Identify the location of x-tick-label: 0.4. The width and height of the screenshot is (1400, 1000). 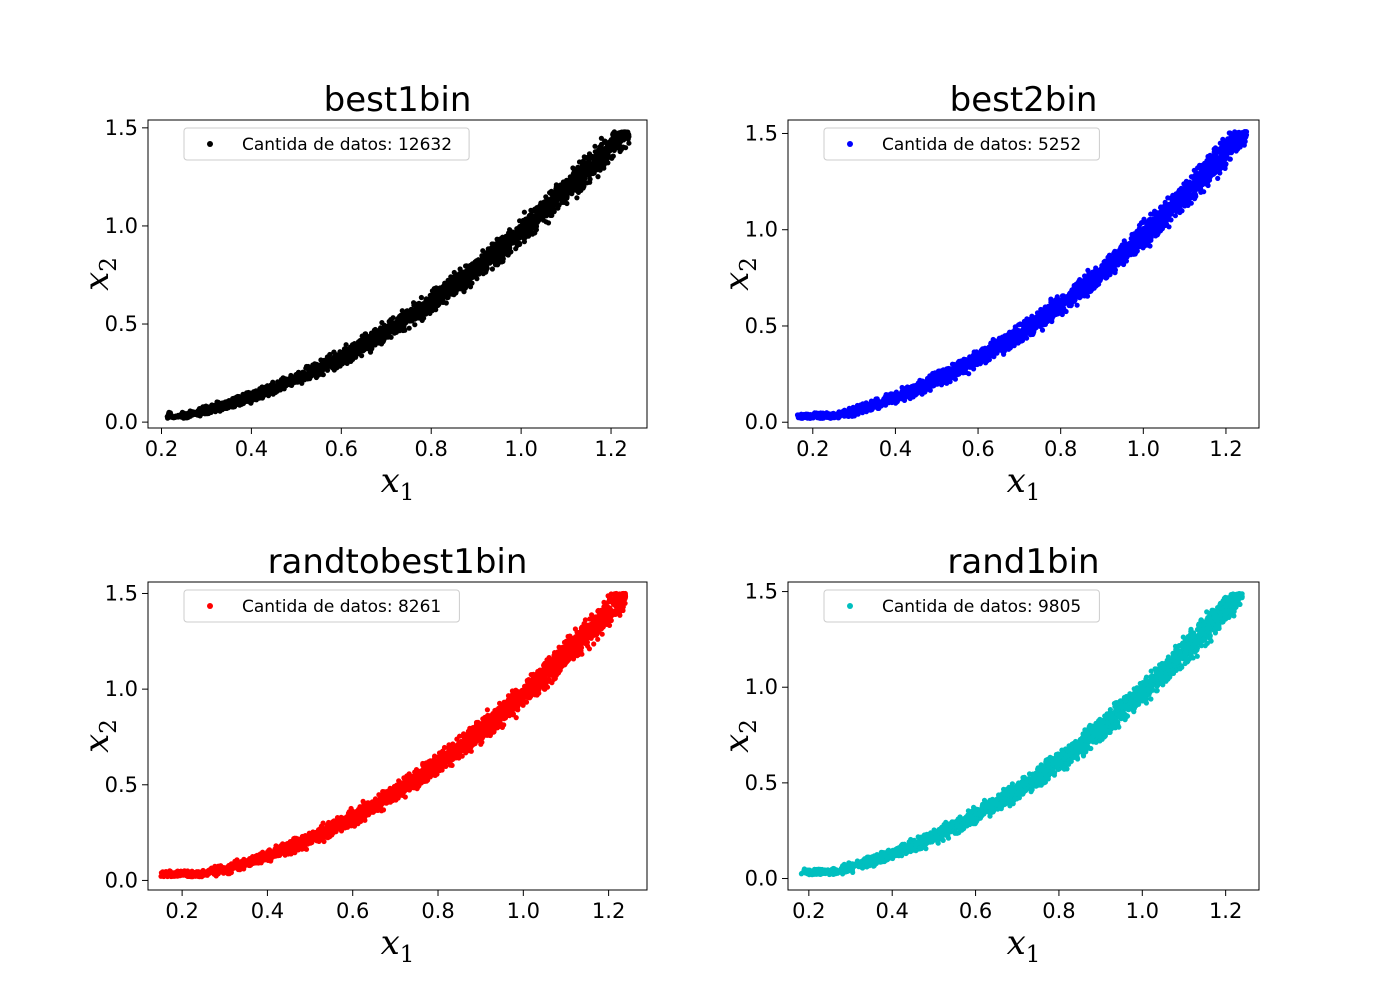
(251, 449).